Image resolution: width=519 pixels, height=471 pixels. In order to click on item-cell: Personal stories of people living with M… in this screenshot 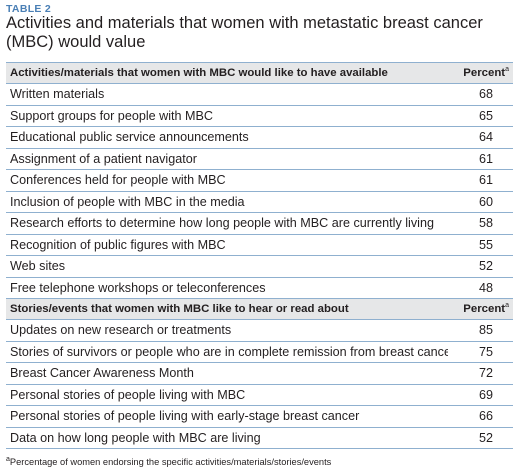, I will do `click(227, 395)`.